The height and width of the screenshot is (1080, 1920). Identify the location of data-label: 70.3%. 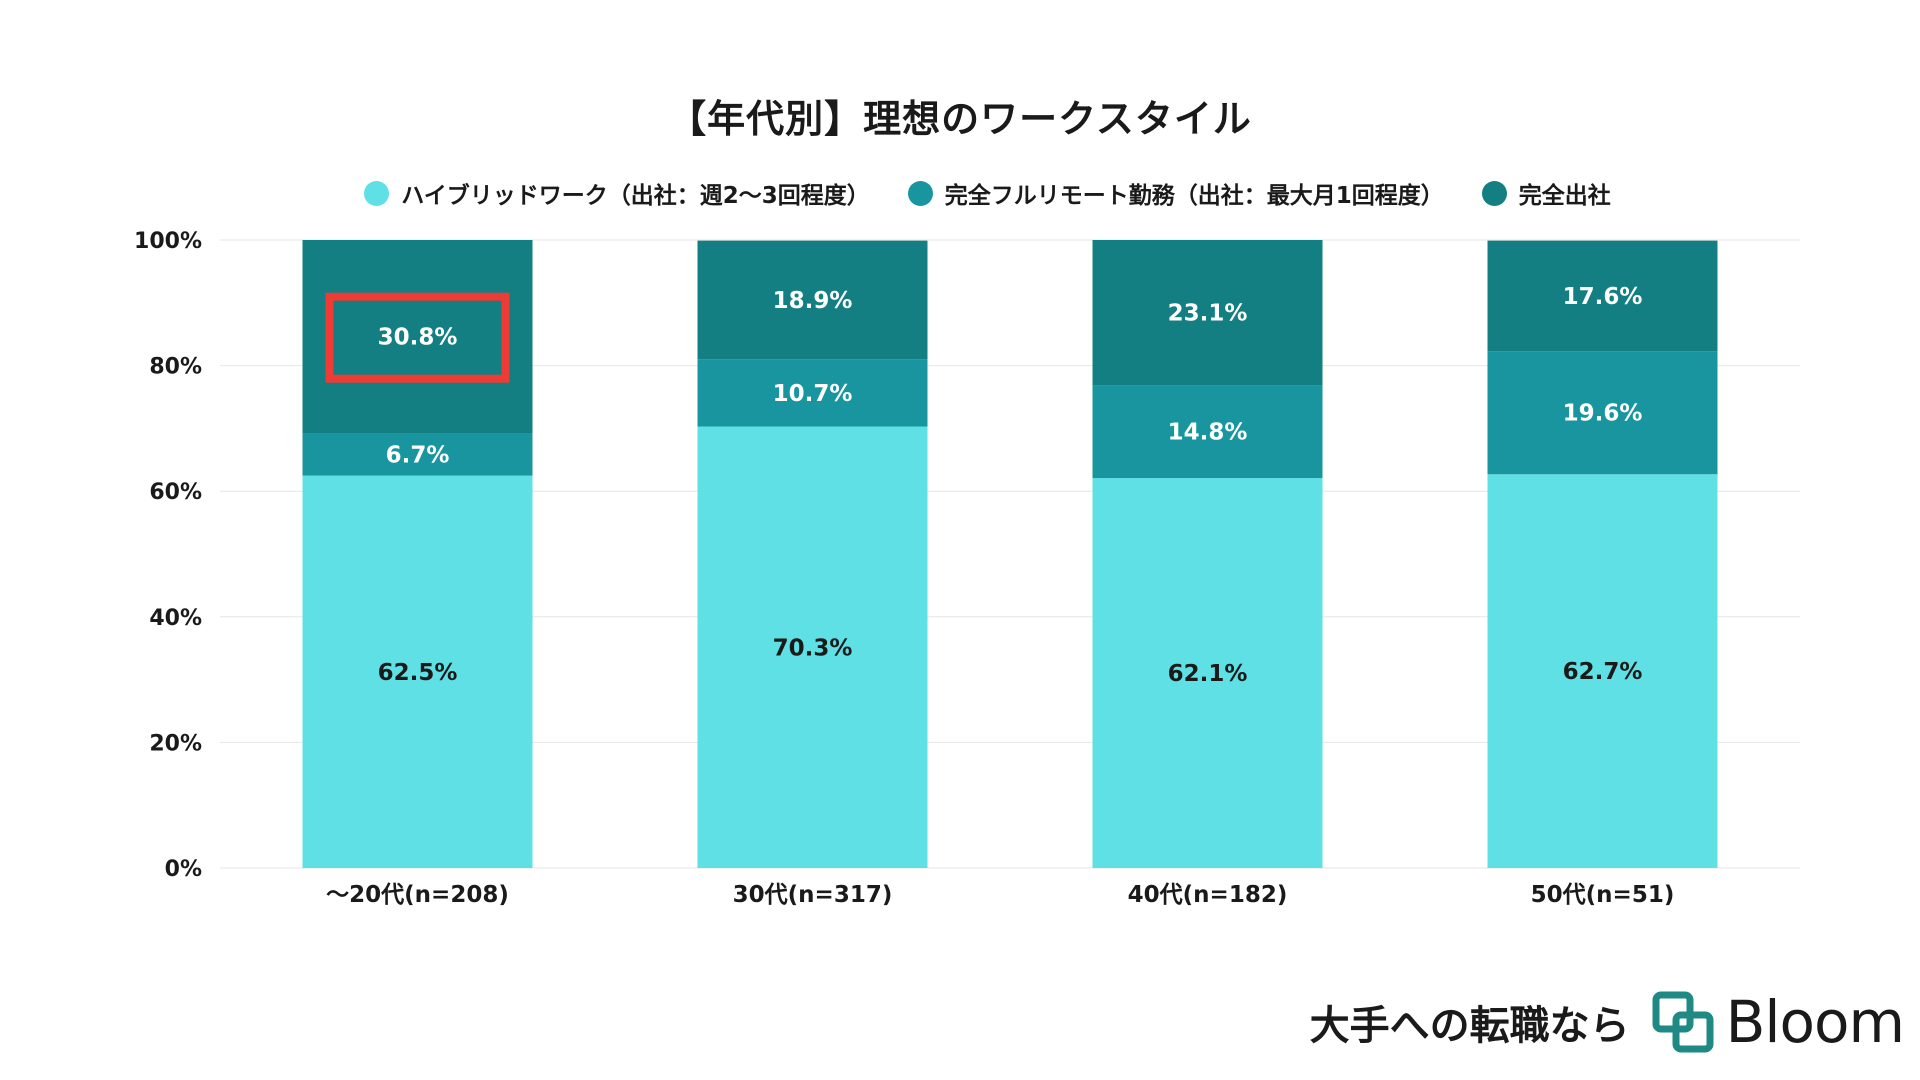
(813, 648).